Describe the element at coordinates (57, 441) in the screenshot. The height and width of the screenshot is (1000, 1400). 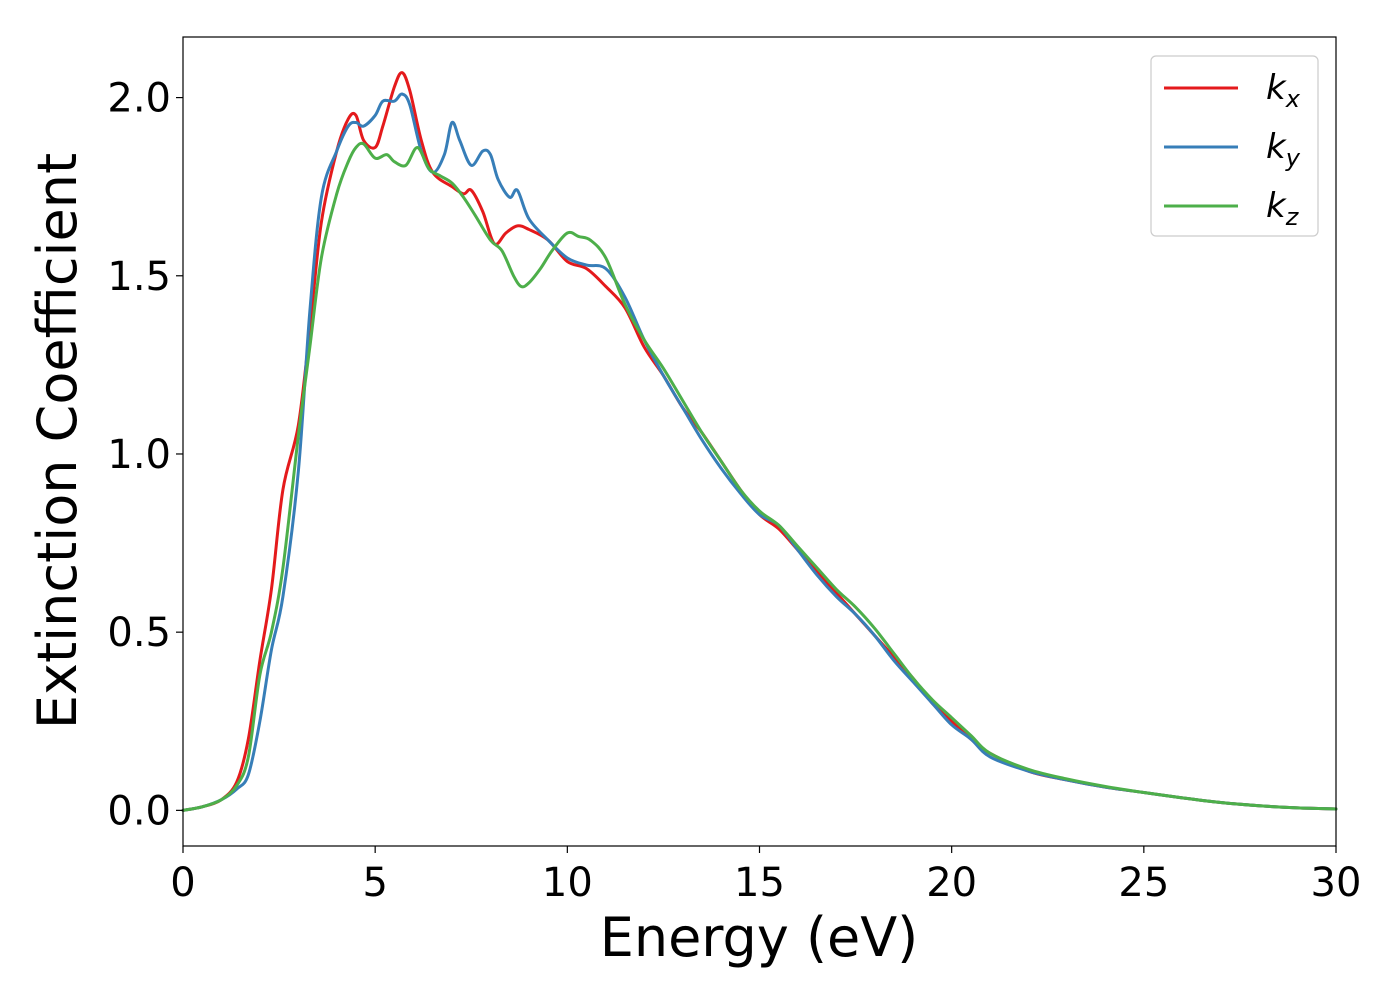
I see `y-axis-title: Extinction Coefficient` at that location.